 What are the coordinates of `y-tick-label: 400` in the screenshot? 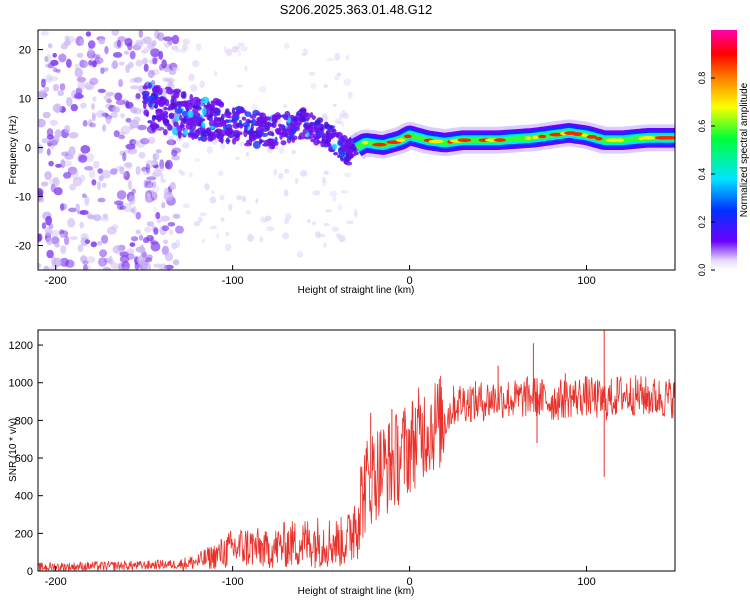 It's located at (24, 497).